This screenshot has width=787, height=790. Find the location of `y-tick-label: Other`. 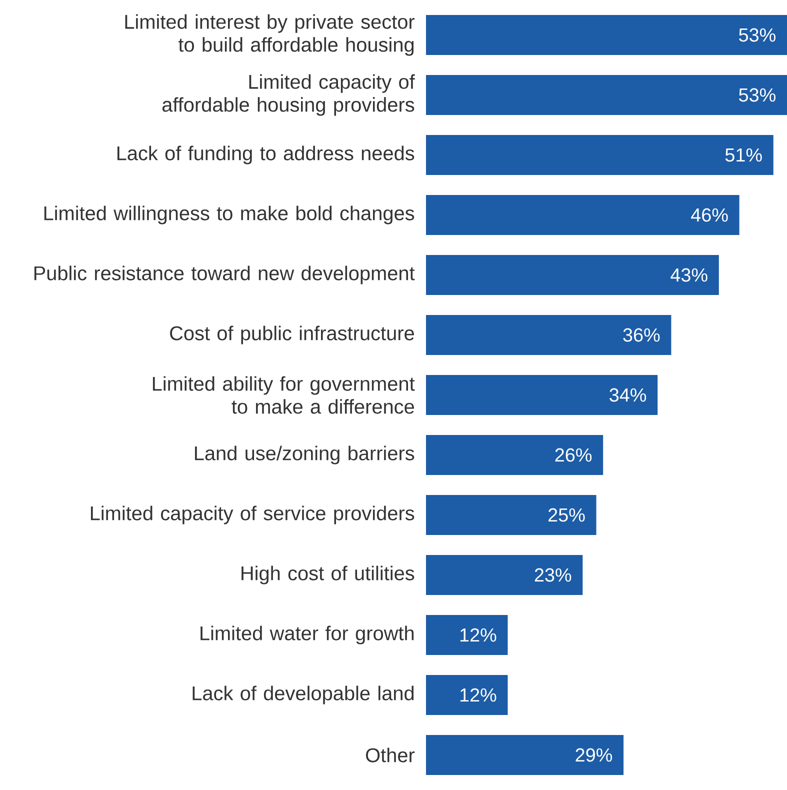

y-tick-label: Other is located at coordinates (390, 755).